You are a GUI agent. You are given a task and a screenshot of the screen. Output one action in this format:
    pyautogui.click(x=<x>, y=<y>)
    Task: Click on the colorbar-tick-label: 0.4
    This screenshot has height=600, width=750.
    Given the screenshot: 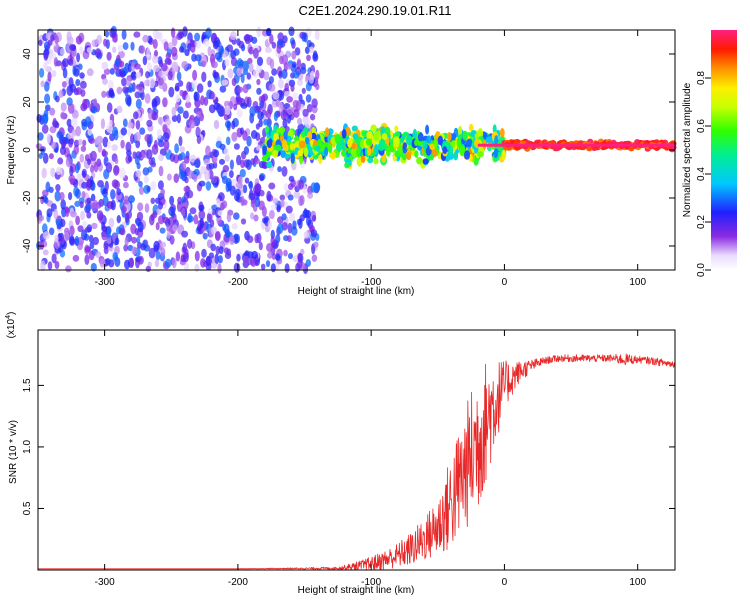 What is the action you would take?
    pyautogui.click(x=701, y=174)
    